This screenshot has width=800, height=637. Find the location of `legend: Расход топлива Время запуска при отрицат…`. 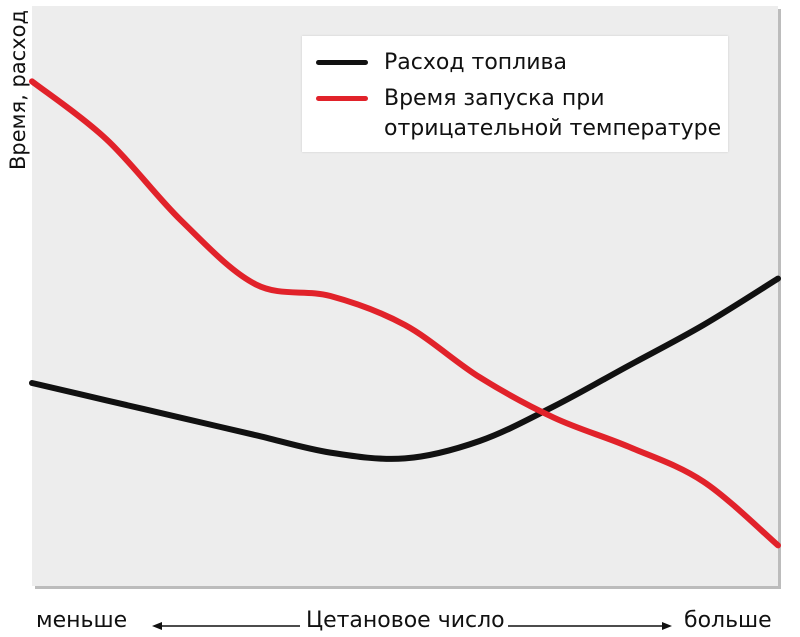

legend: Расход топлива Время запуска при отрицат… is located at coordinates (515, 94).